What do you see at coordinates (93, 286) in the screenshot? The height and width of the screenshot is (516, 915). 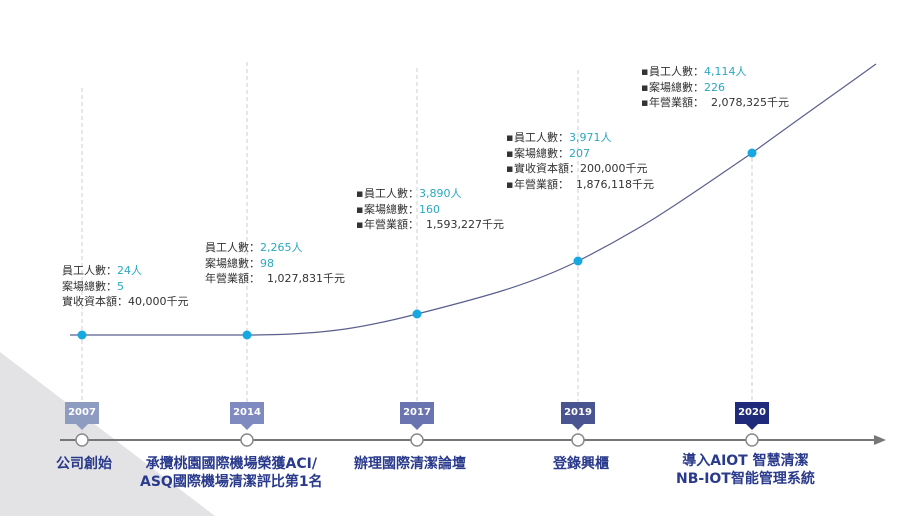 I see `stat-row: 案場總數：5` at bounding box center [93, 286].